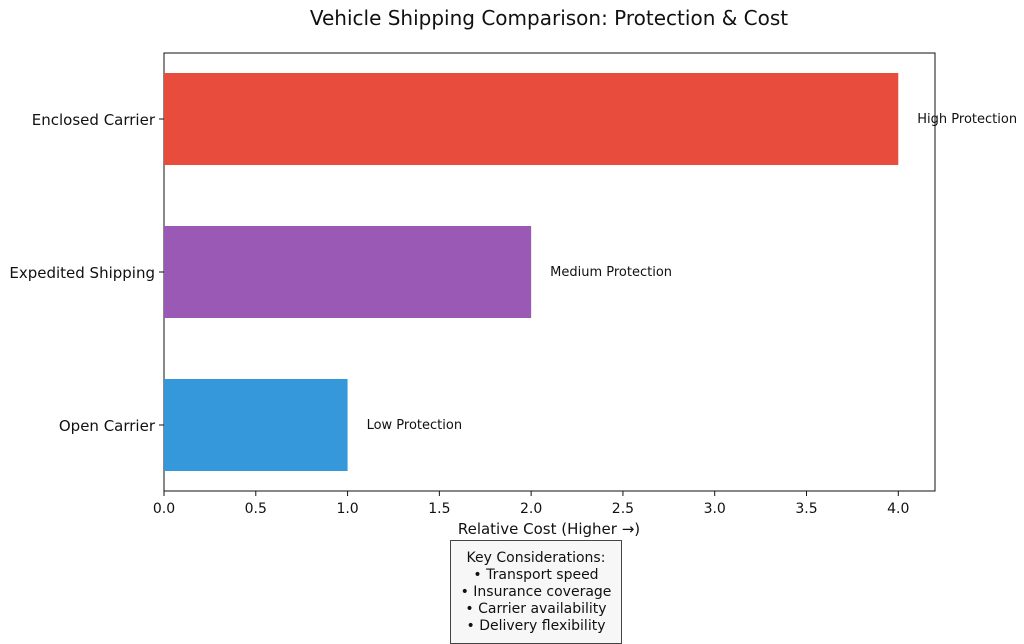 The height and width of the screenshot is (644, 1024). Describe the element at coordinates (536, 575) in the screenshot. I see `key-consideration-item: • Transport speed` at that location.